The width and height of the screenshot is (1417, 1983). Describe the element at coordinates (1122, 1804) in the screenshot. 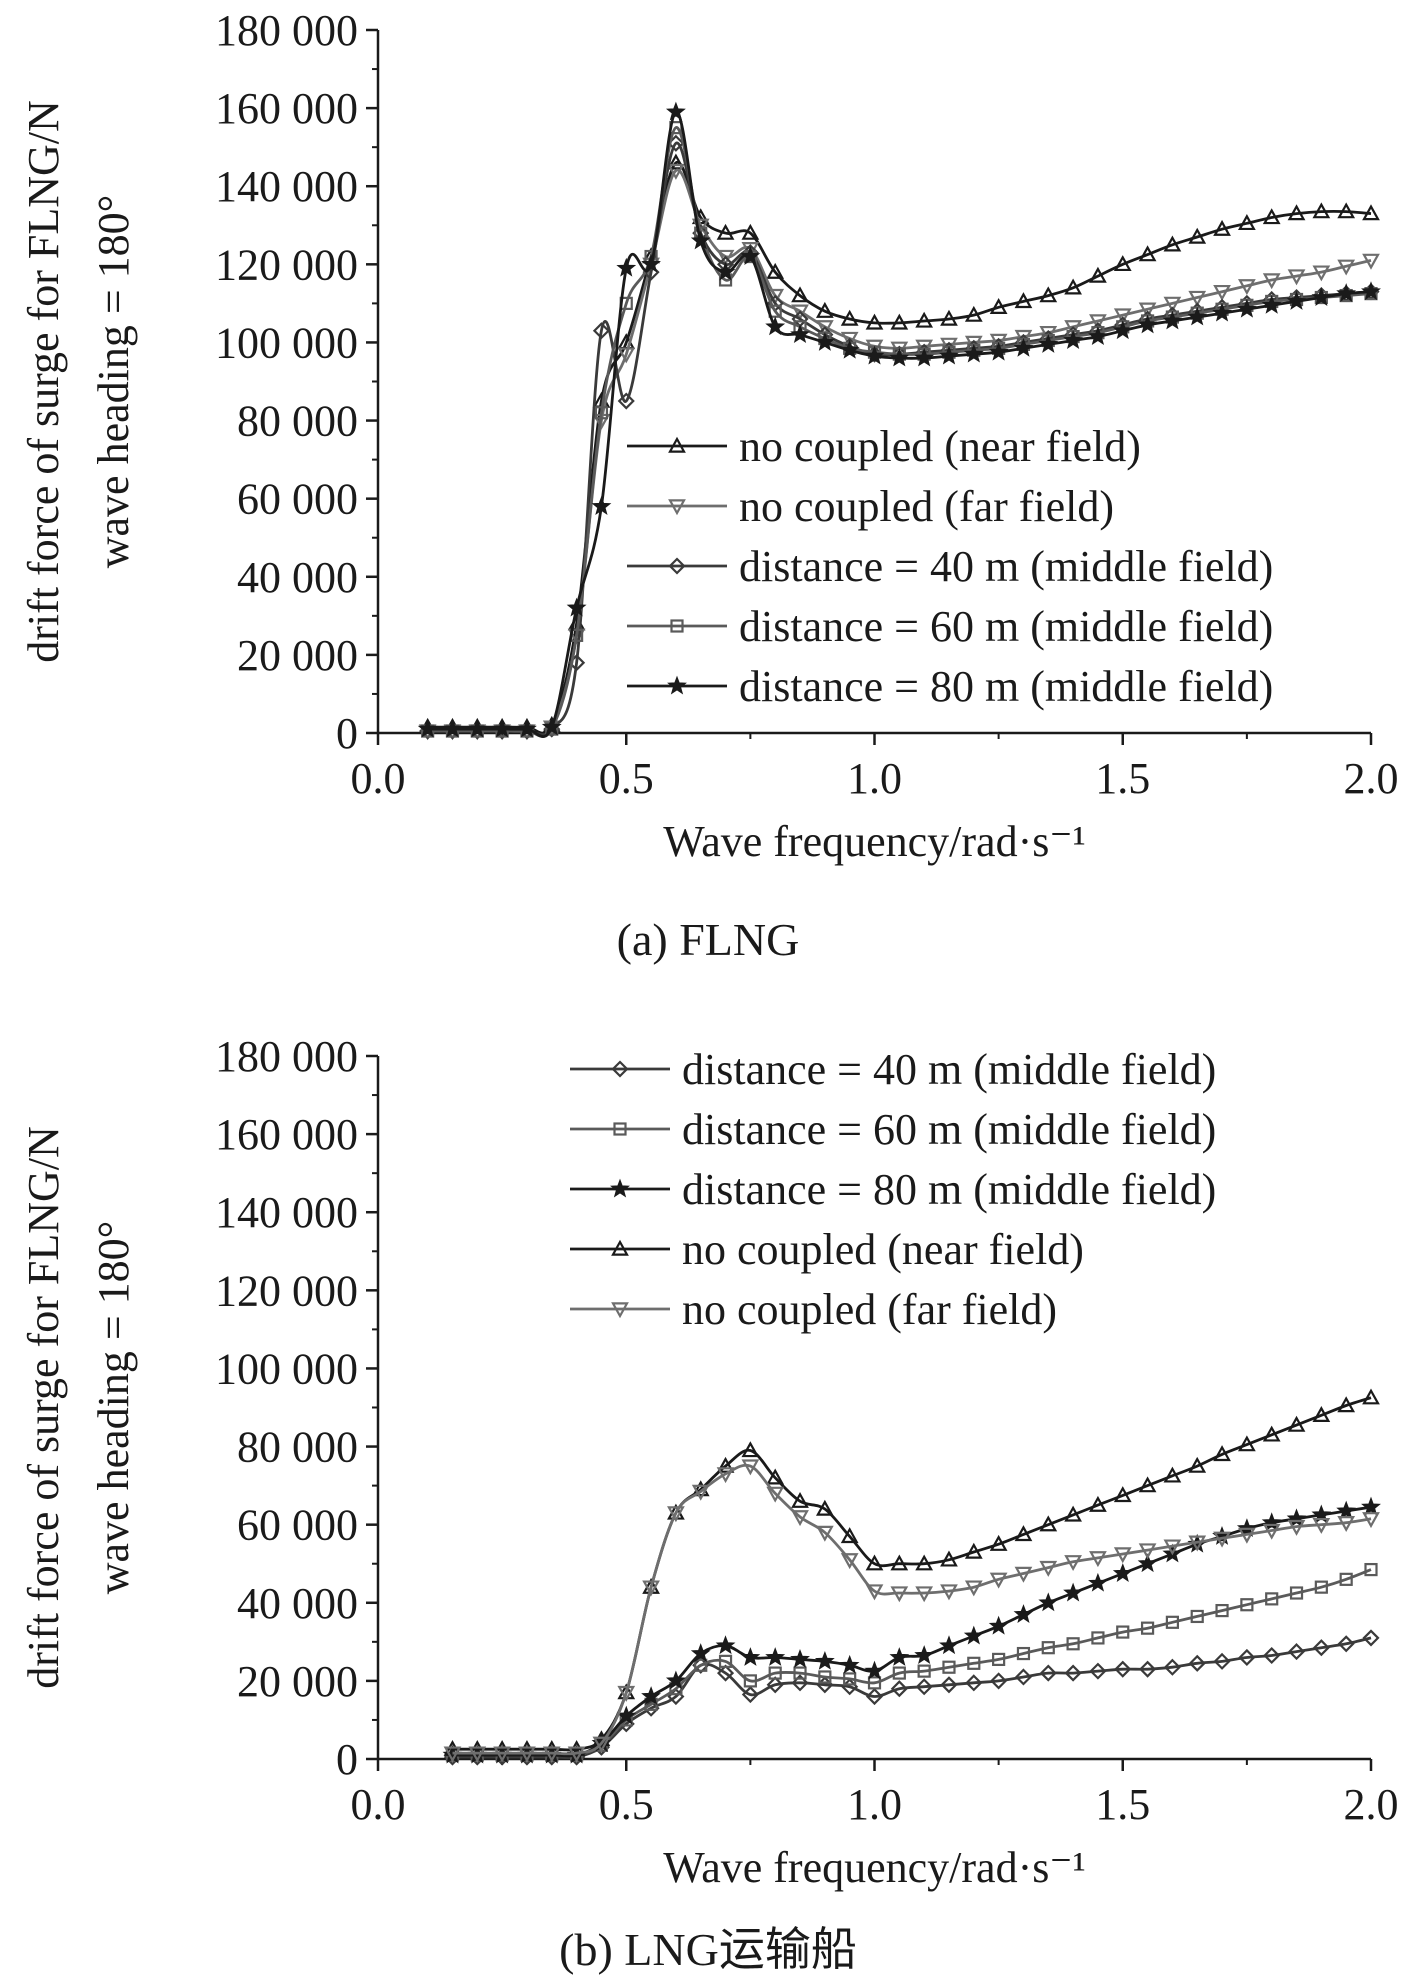

I see `x-tick-label: 1.5` at that location.